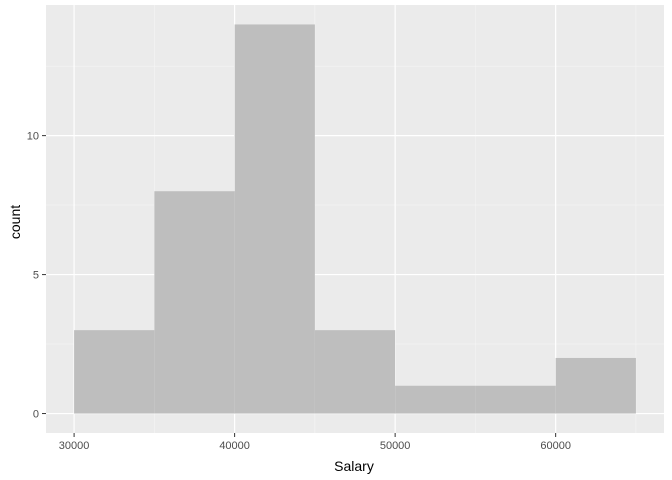  I want to click on x-tick-label: 50000, so click(395, 446).